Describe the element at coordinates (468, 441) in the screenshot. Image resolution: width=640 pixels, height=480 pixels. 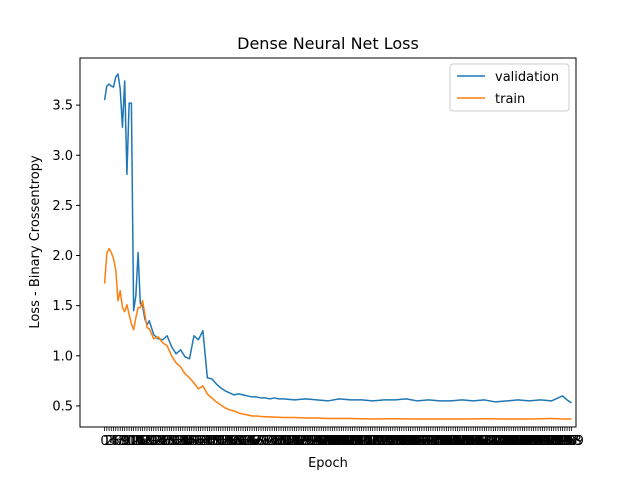
I see `x-tick-label: 163` at that location.